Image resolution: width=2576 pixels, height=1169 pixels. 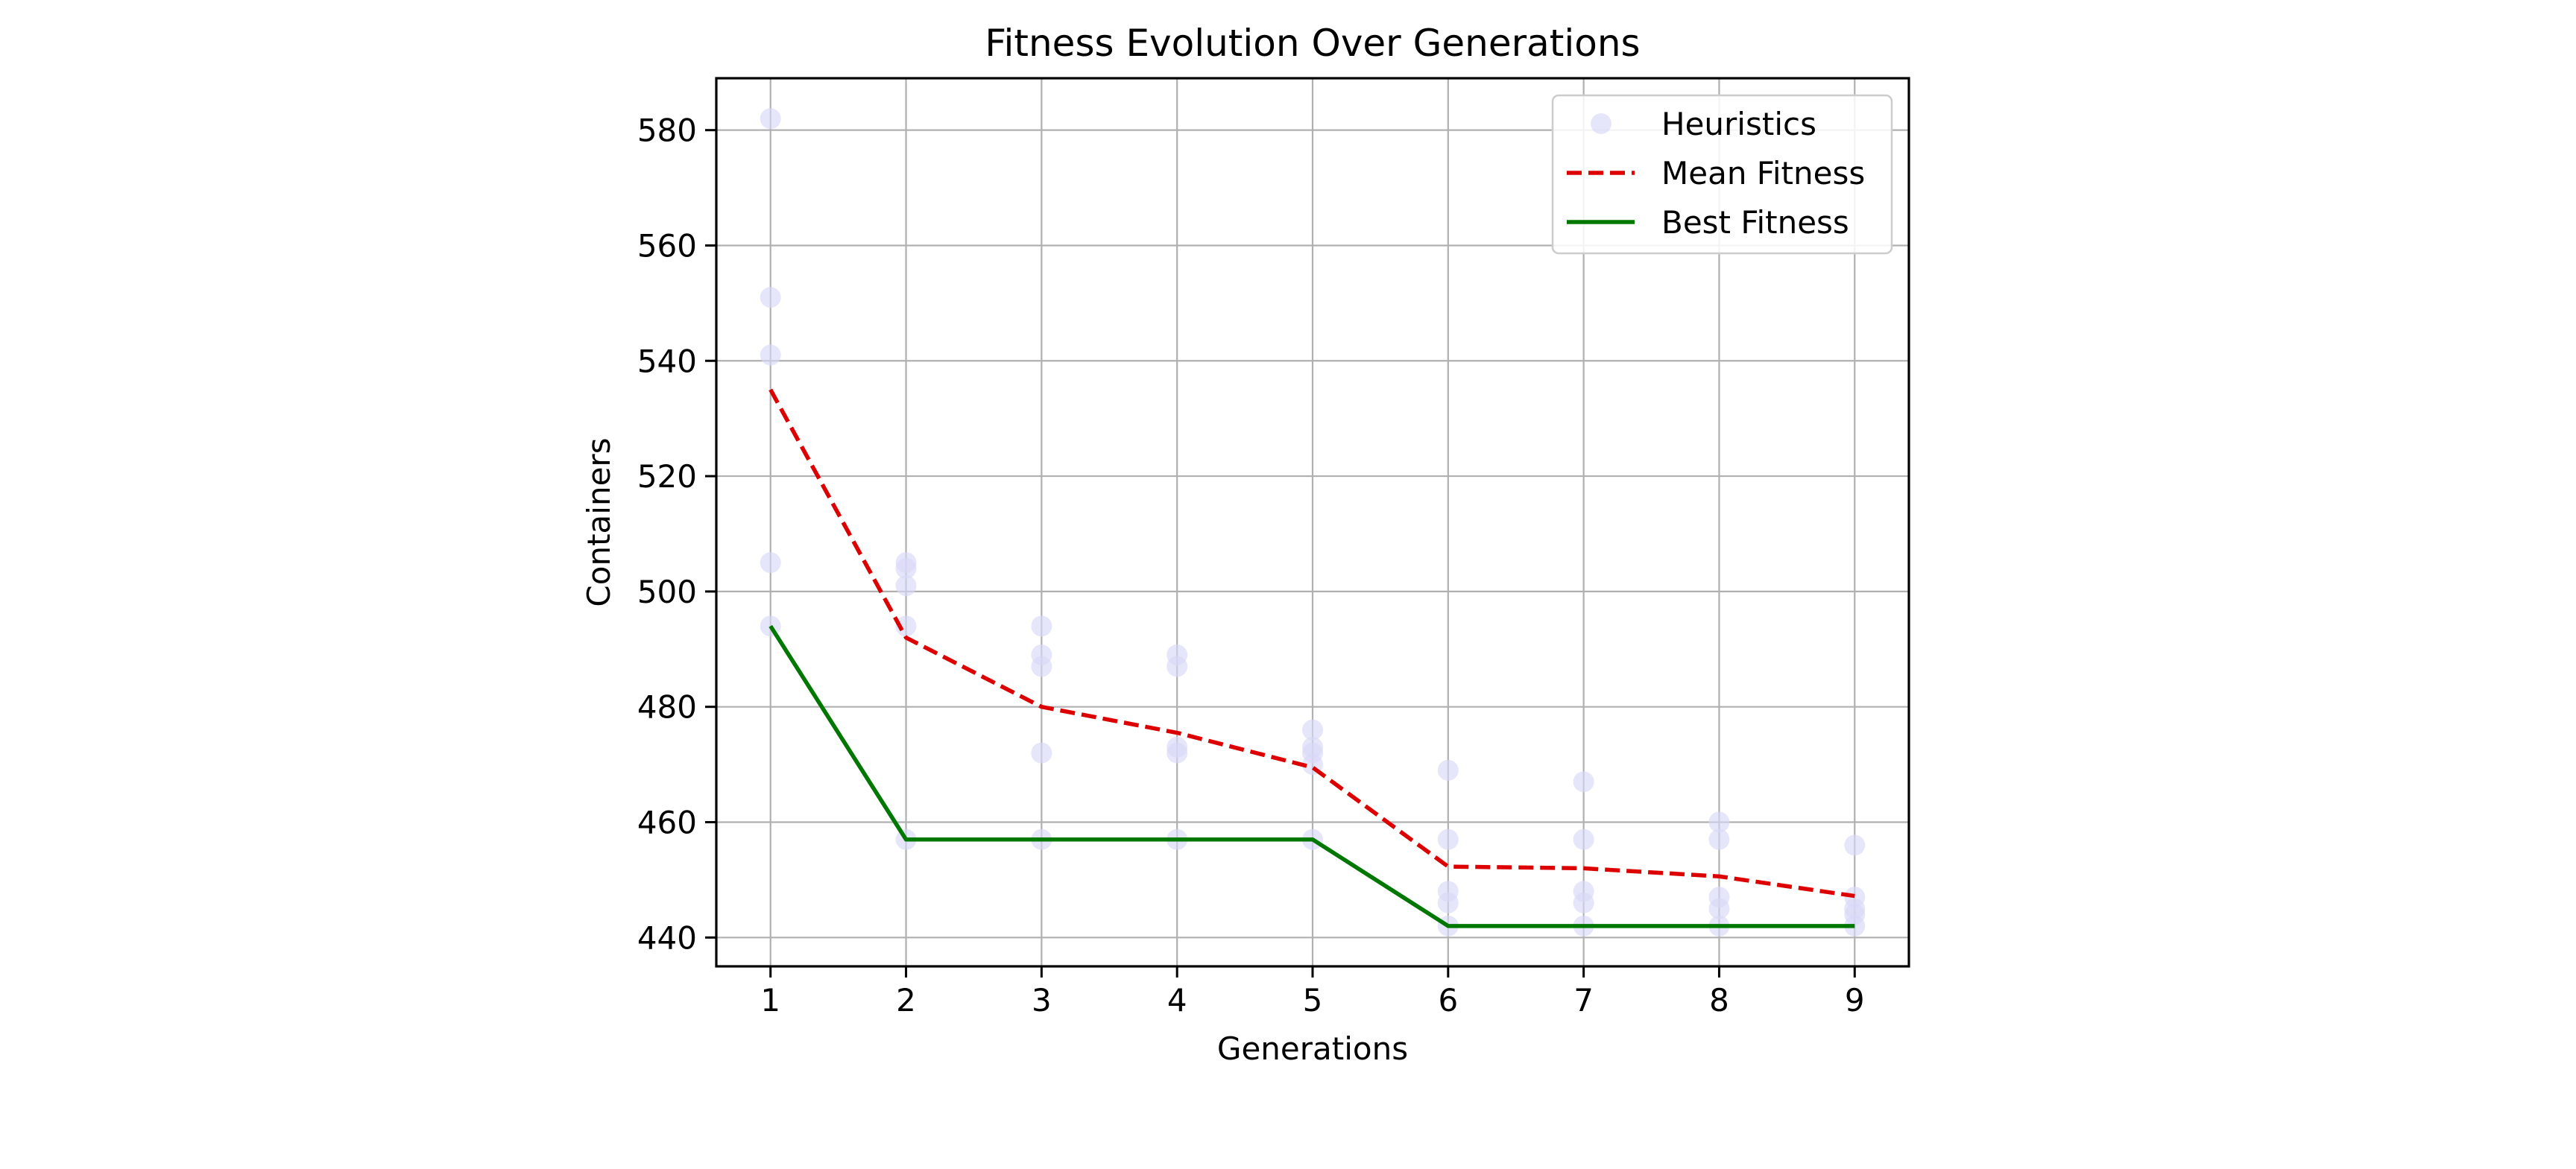 What do you see at coordinates (667, 708) in the screenshot?
I see `y-tick-label: 480` at bounding box center [667, 708].